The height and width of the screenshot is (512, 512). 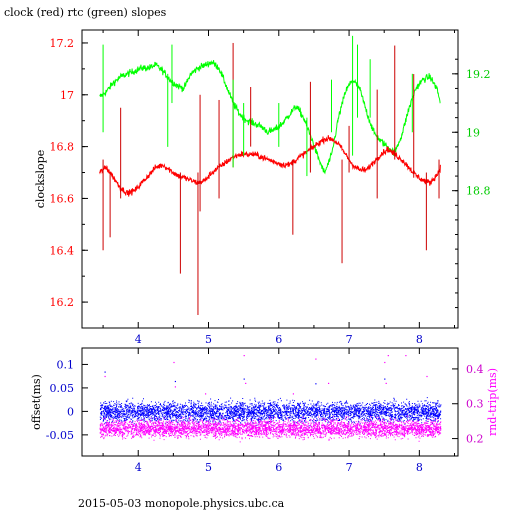 What do you see at coordinates (473, 132) in the screenshot?
I see `rtc-y-tick-label: 19` at bounding box center [473, 132].